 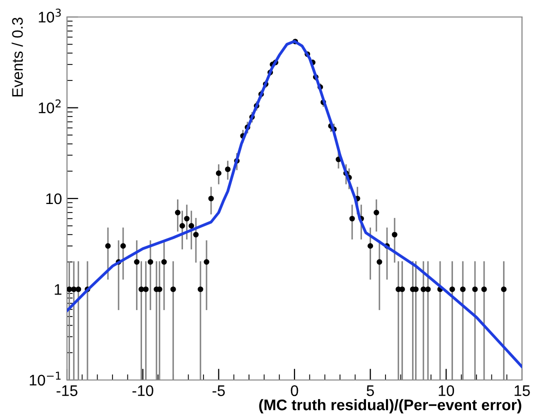 What do you see at coordinates (522, 390) in the screenshot?
I see `x-tick-label: 15` at bounding box center [522, 390].